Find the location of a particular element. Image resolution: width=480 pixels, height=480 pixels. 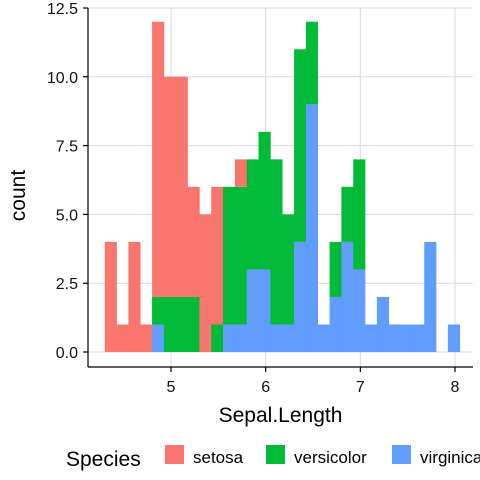

y-tick-label: 5.0 is located at coordinates (67, 215).